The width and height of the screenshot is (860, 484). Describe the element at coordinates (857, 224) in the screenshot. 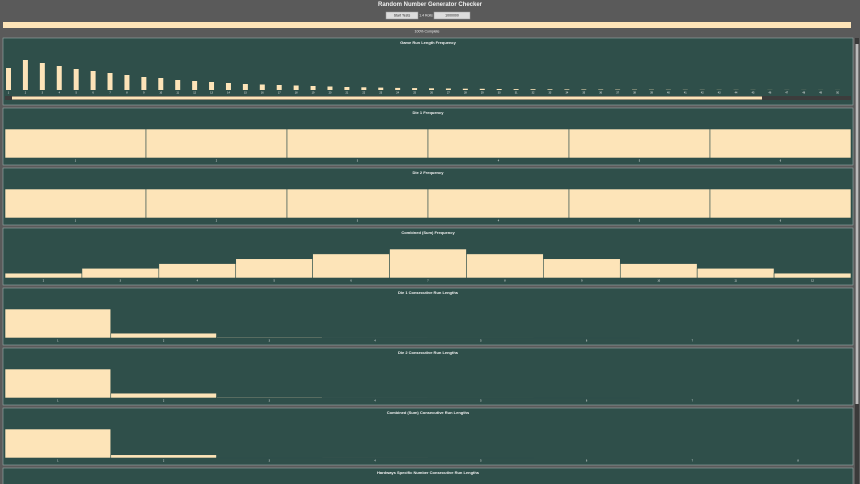

I see `scrollbar-thumb` at that location.